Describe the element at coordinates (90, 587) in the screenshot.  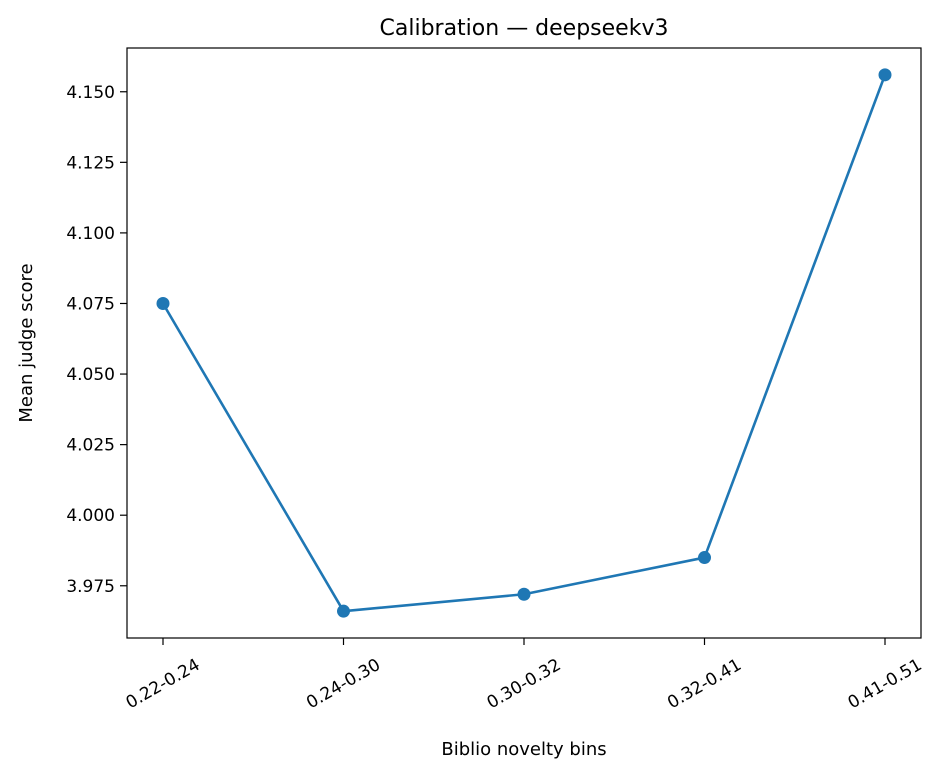
I see `y-tick-label: 3.975` at that location.